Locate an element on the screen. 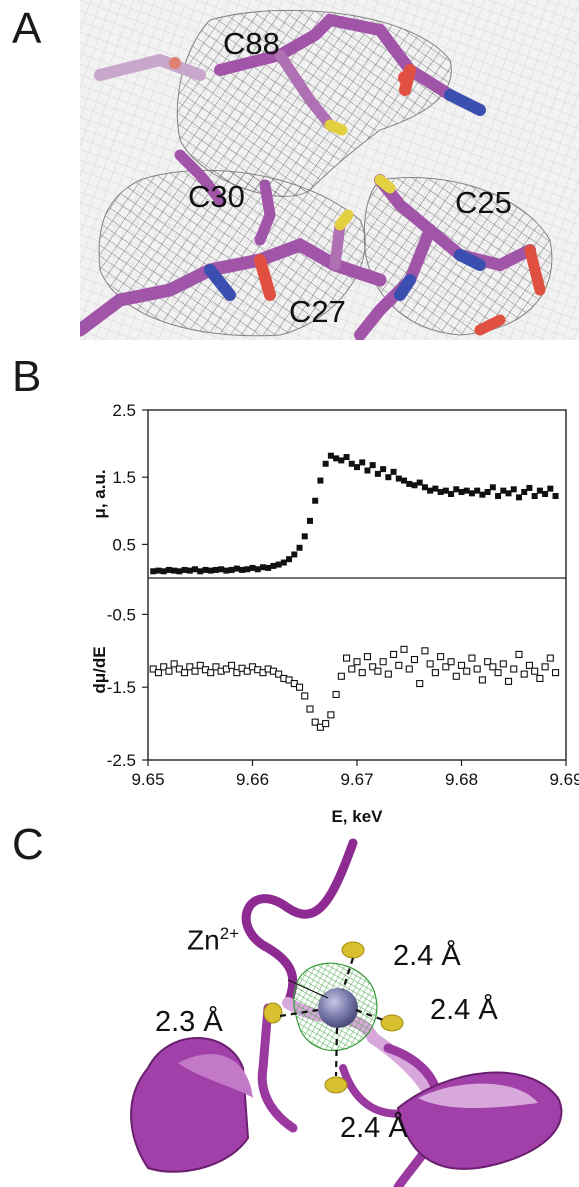 The width and height of the screenshot is (579, 1187). zn-ion-label: Zn2+ is located at coordinates (213, 940).